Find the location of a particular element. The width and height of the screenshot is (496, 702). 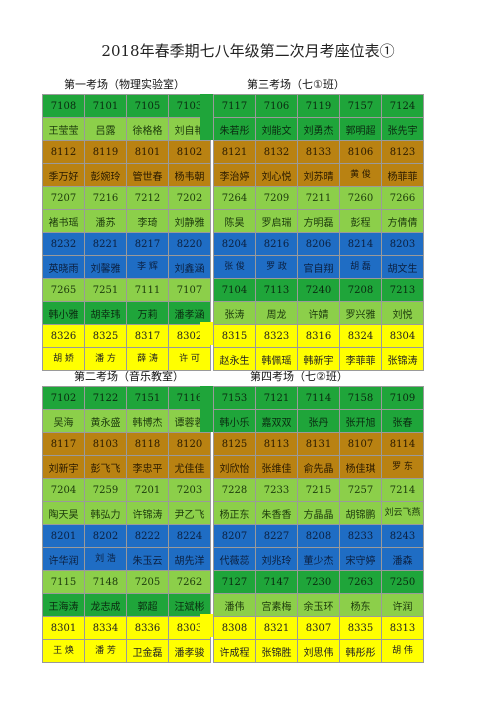

seat-student-name: 刘云飞燕 is located at coordinates (402, 513).